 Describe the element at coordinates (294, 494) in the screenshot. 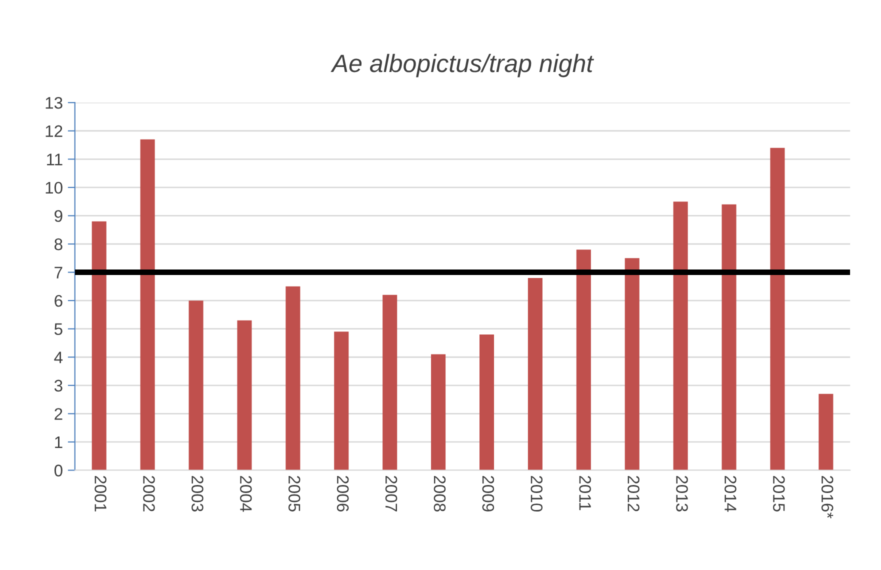

I see `x-tick-label: 2005` at that location.